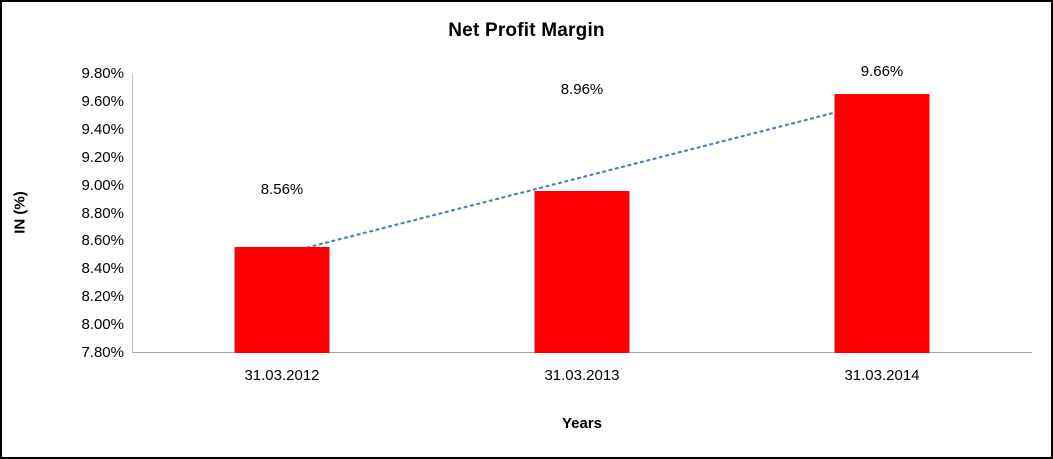  I want to click on y-tick-label: 9.20%, so click(102, 157).